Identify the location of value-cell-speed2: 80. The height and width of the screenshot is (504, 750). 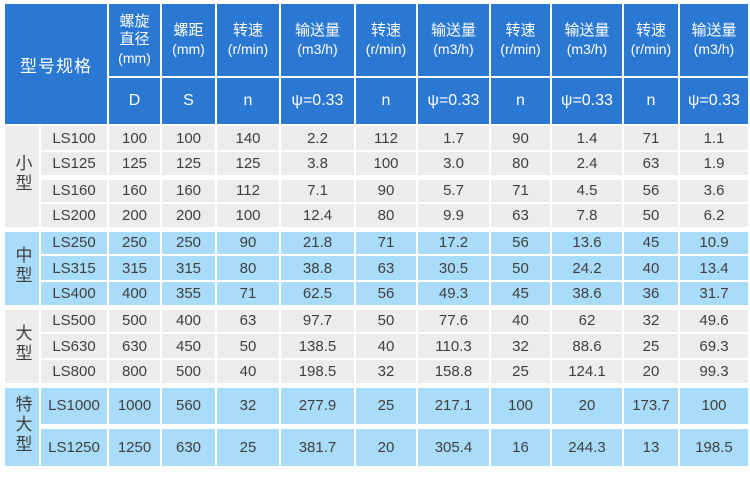
(386, 216).